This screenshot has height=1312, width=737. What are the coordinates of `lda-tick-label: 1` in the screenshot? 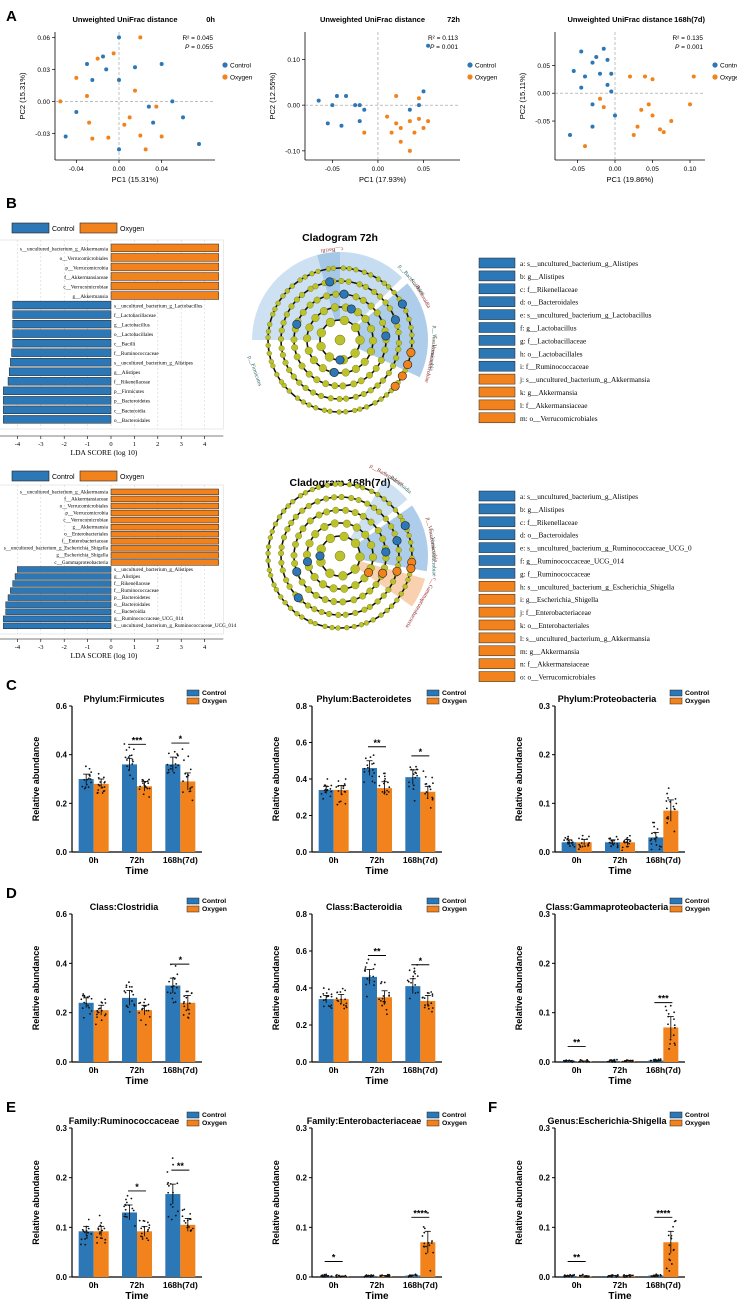 It's located at (134, 647).